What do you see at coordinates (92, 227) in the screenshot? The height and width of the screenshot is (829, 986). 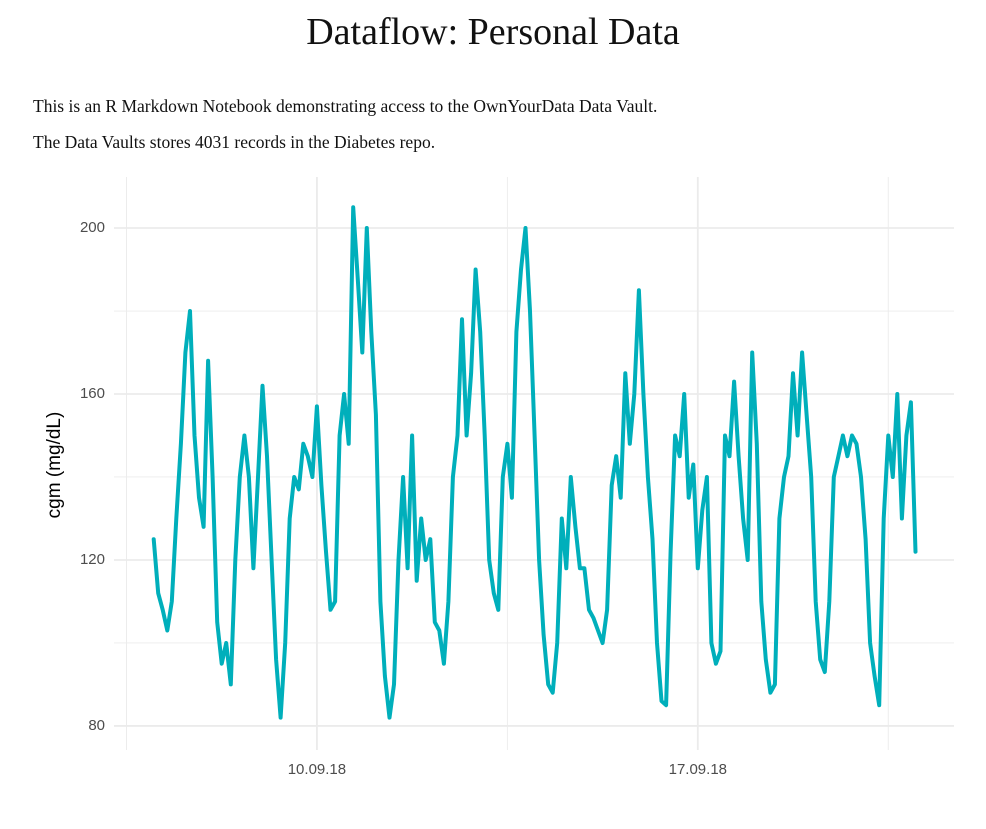 I see `y-tick-label: 200` at bounding box center [92, 227].